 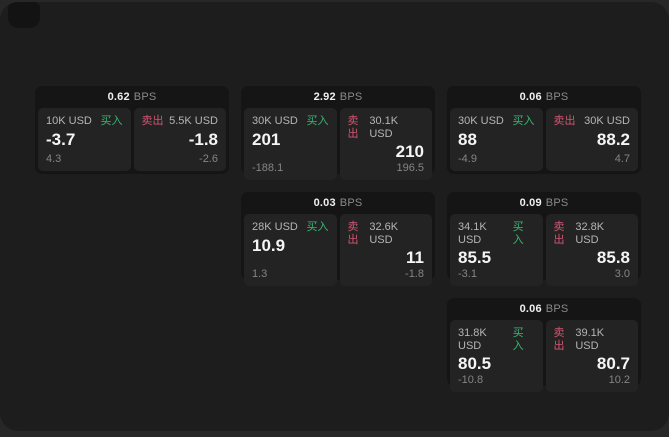 I want to click on buy-amount: 28K USD, so click(x=275, y=227).